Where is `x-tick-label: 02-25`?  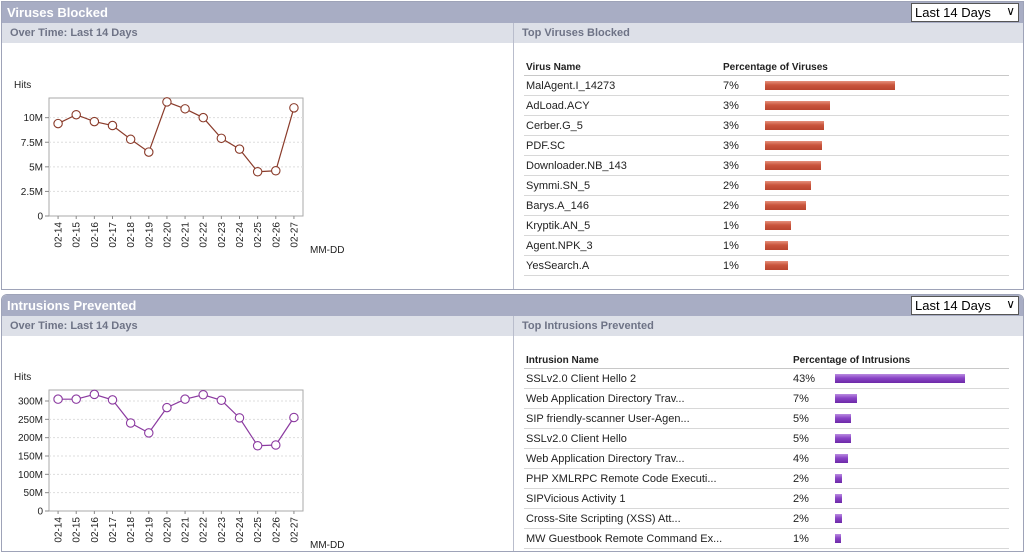 x-tick-label: 02-25 is located at coordinates (258, 530).